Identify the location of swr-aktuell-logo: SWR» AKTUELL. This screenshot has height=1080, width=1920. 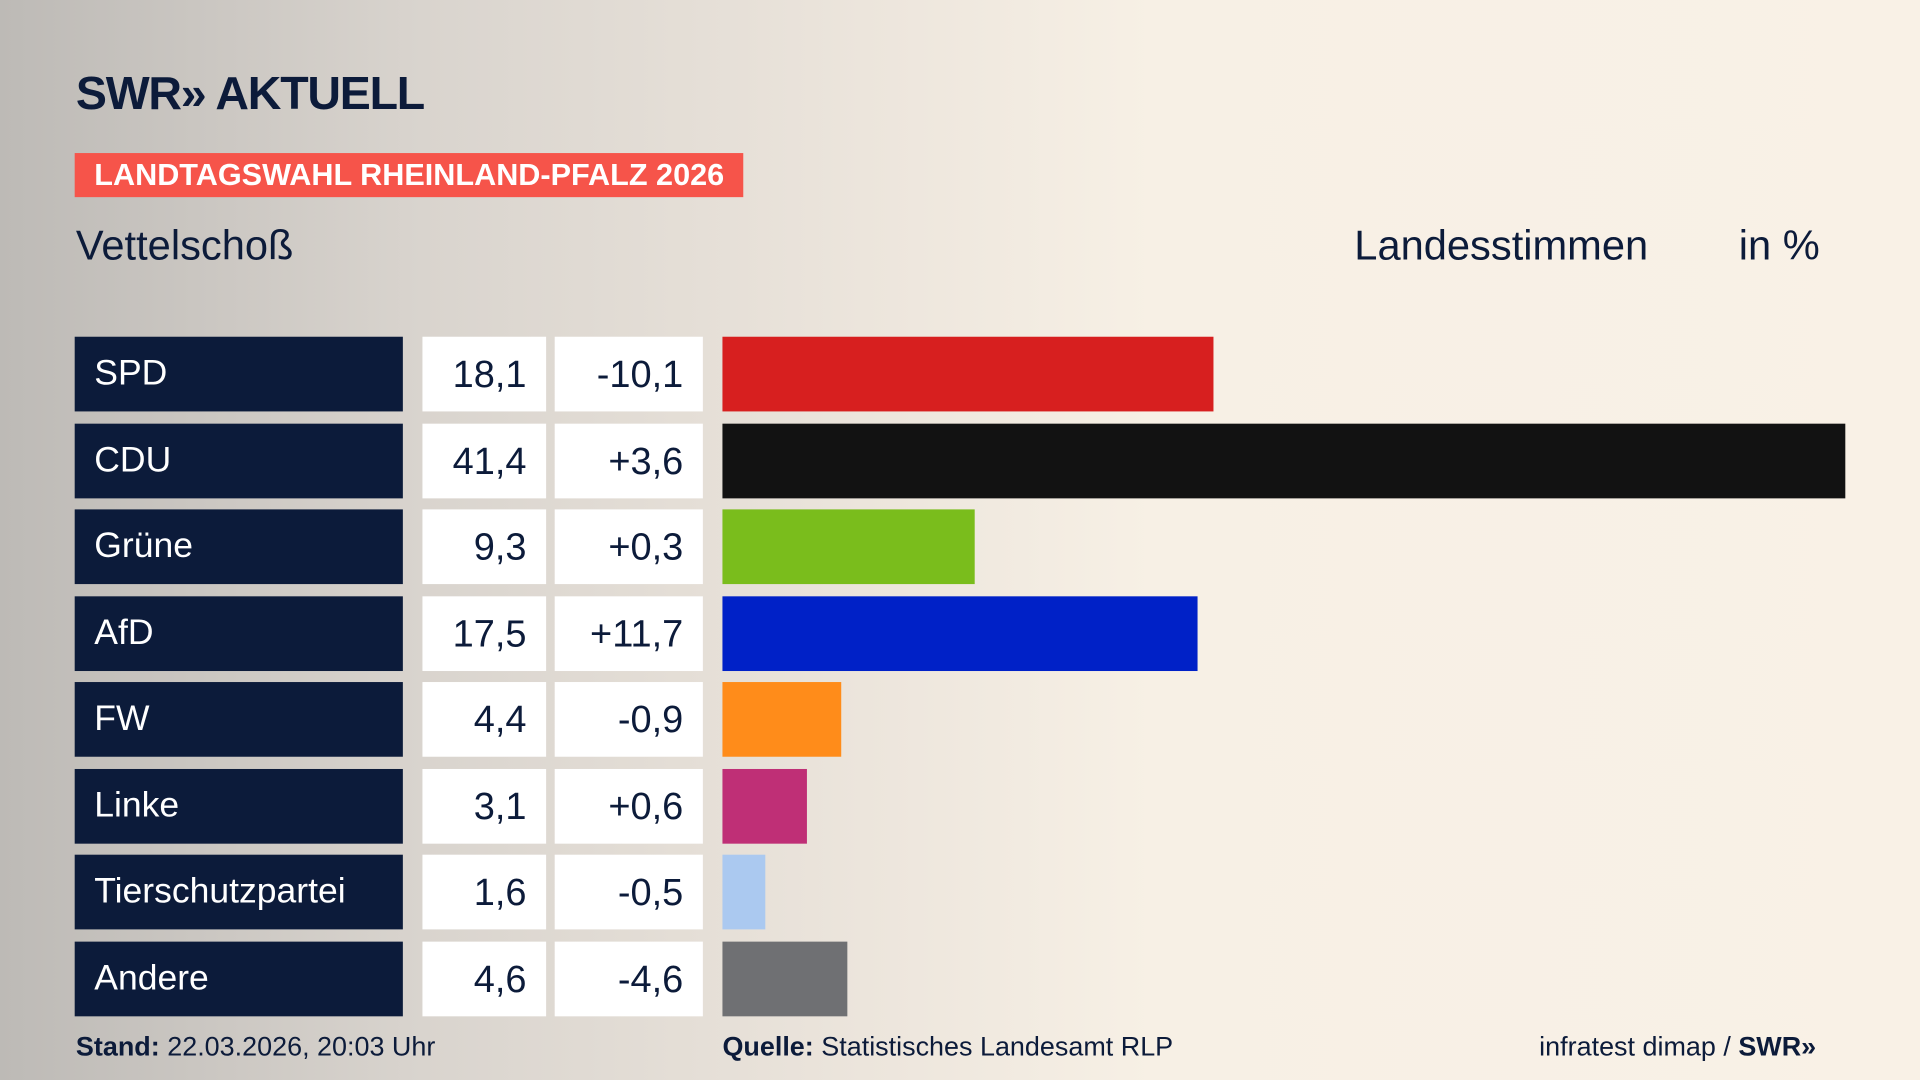
(250, 94).